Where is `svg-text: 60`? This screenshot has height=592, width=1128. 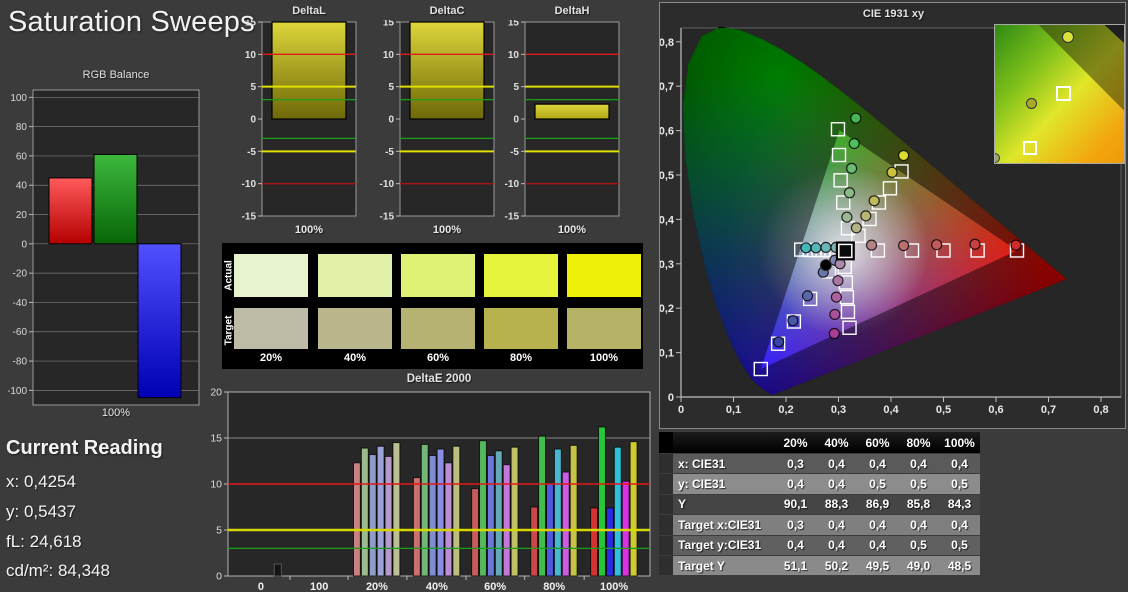
svg-text: 60 is located at coordinates (22, 156).